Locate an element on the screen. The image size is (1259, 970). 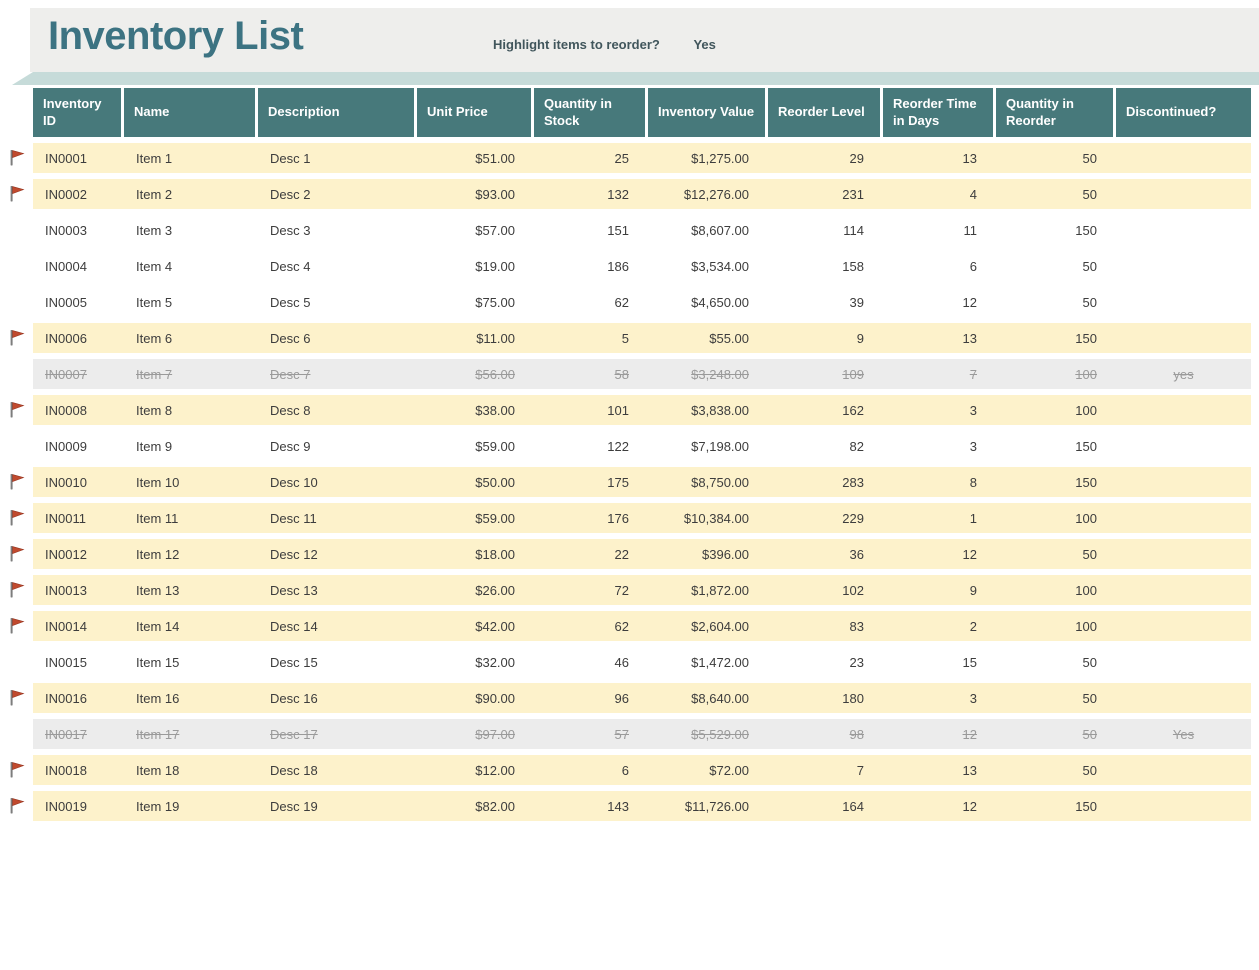
cell-inventory-value: $12,276.00 is located at coordinates (716, 194).